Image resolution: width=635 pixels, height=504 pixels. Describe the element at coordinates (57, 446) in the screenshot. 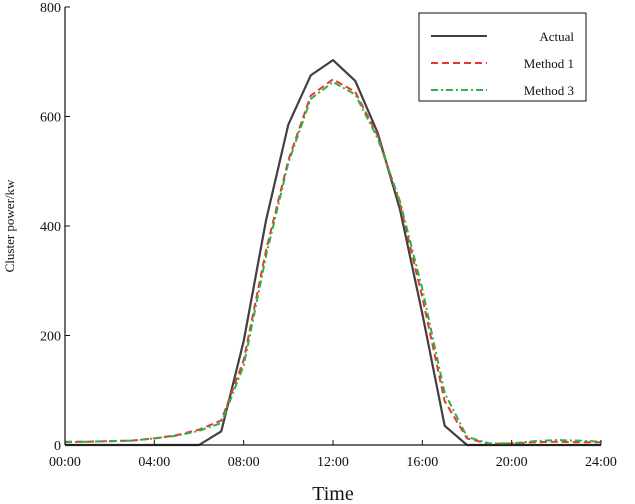

I see `y-tick-label: 0` at that location.